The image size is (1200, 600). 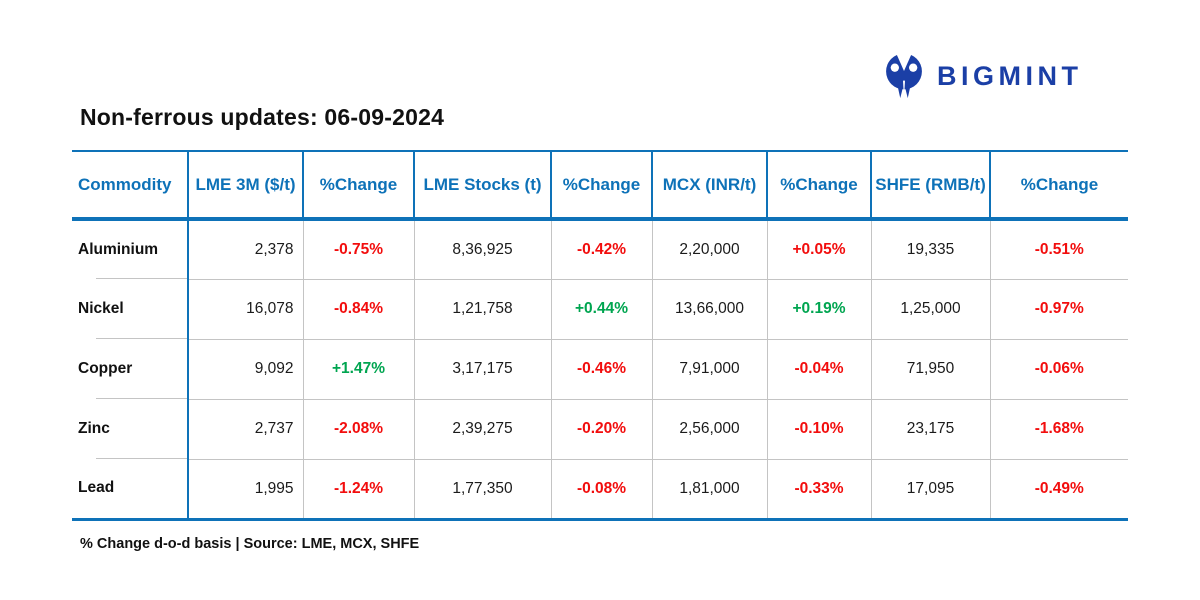 I want to click on lme-3m-change-cell: -0.84%, so click(x=358, y=309).